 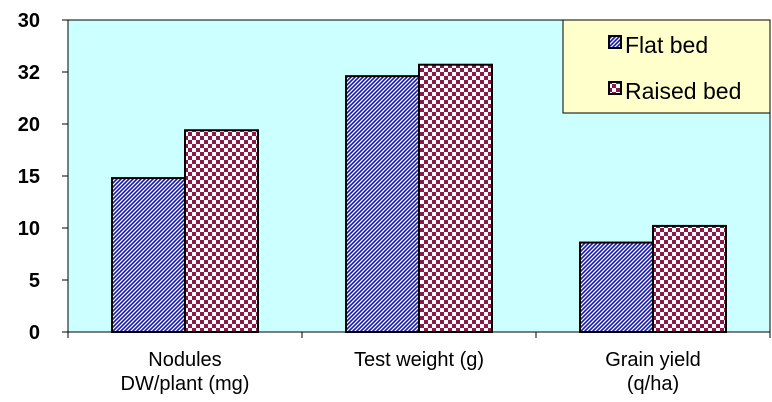 I want to click on x-category-label: Test weight (g), so click(x=419, y=360).